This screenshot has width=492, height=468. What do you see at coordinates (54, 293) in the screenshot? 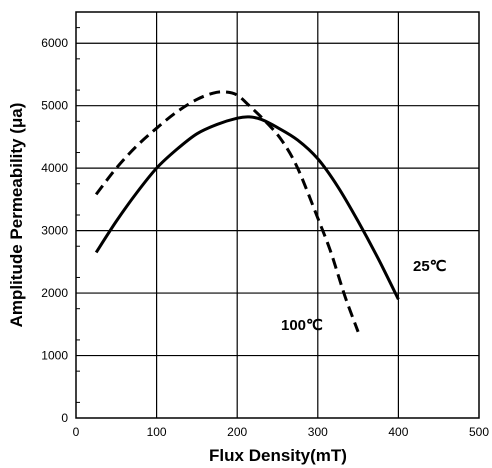
I see `y-tick-label: 2000` at bounding box center [54, 293].